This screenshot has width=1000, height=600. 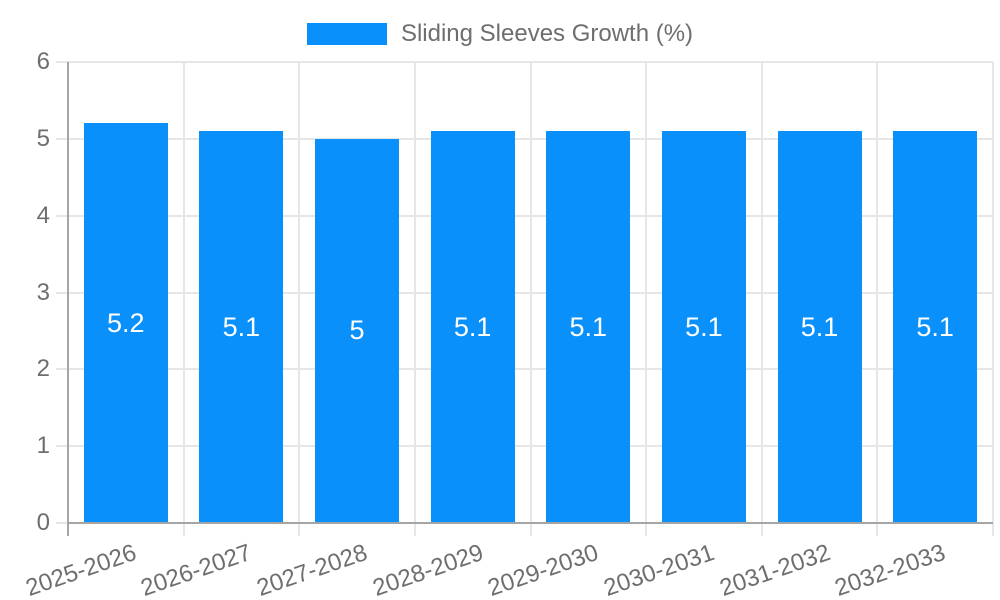 I want to click on y-tick-label: 2, so click(x=43, y=369).